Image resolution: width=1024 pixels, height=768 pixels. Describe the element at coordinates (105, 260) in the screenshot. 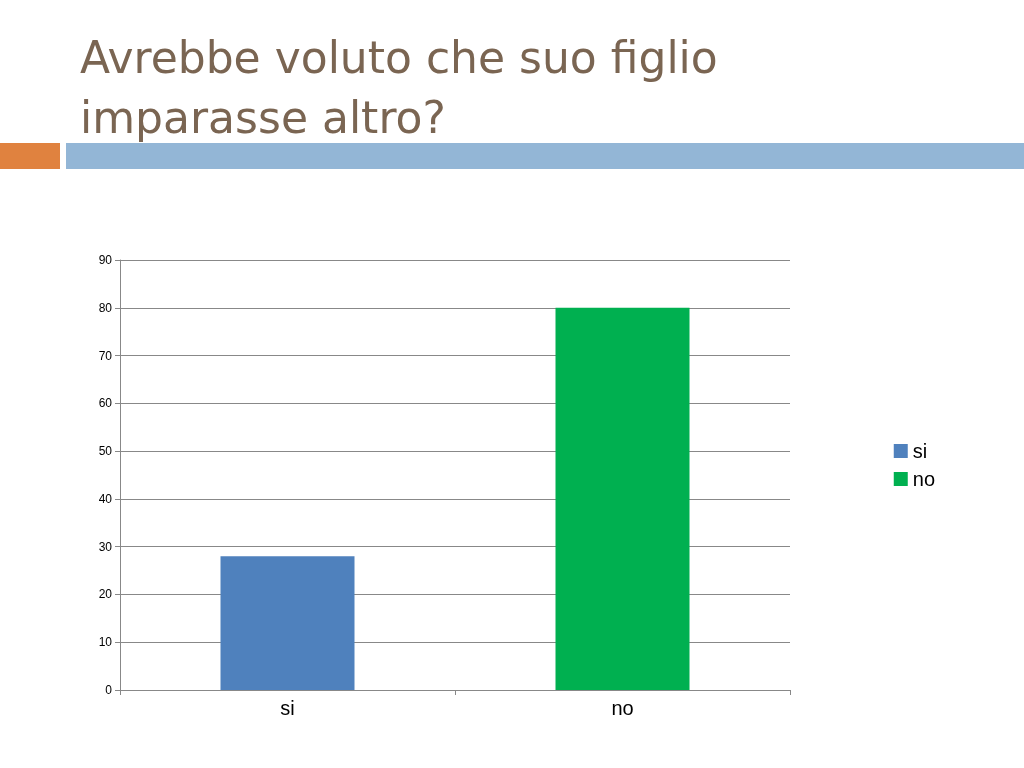

I see `y-tick-label: 90` at that location.